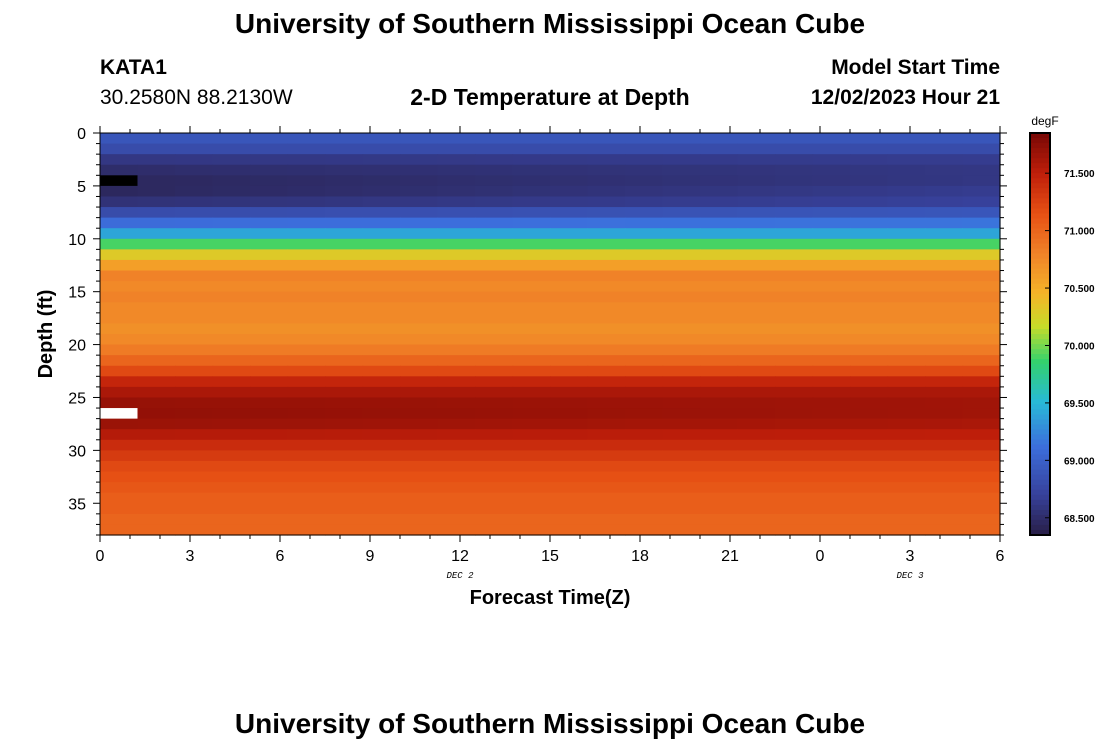  I want to click on model-start-label: Model Start Time, so click(915, 67).